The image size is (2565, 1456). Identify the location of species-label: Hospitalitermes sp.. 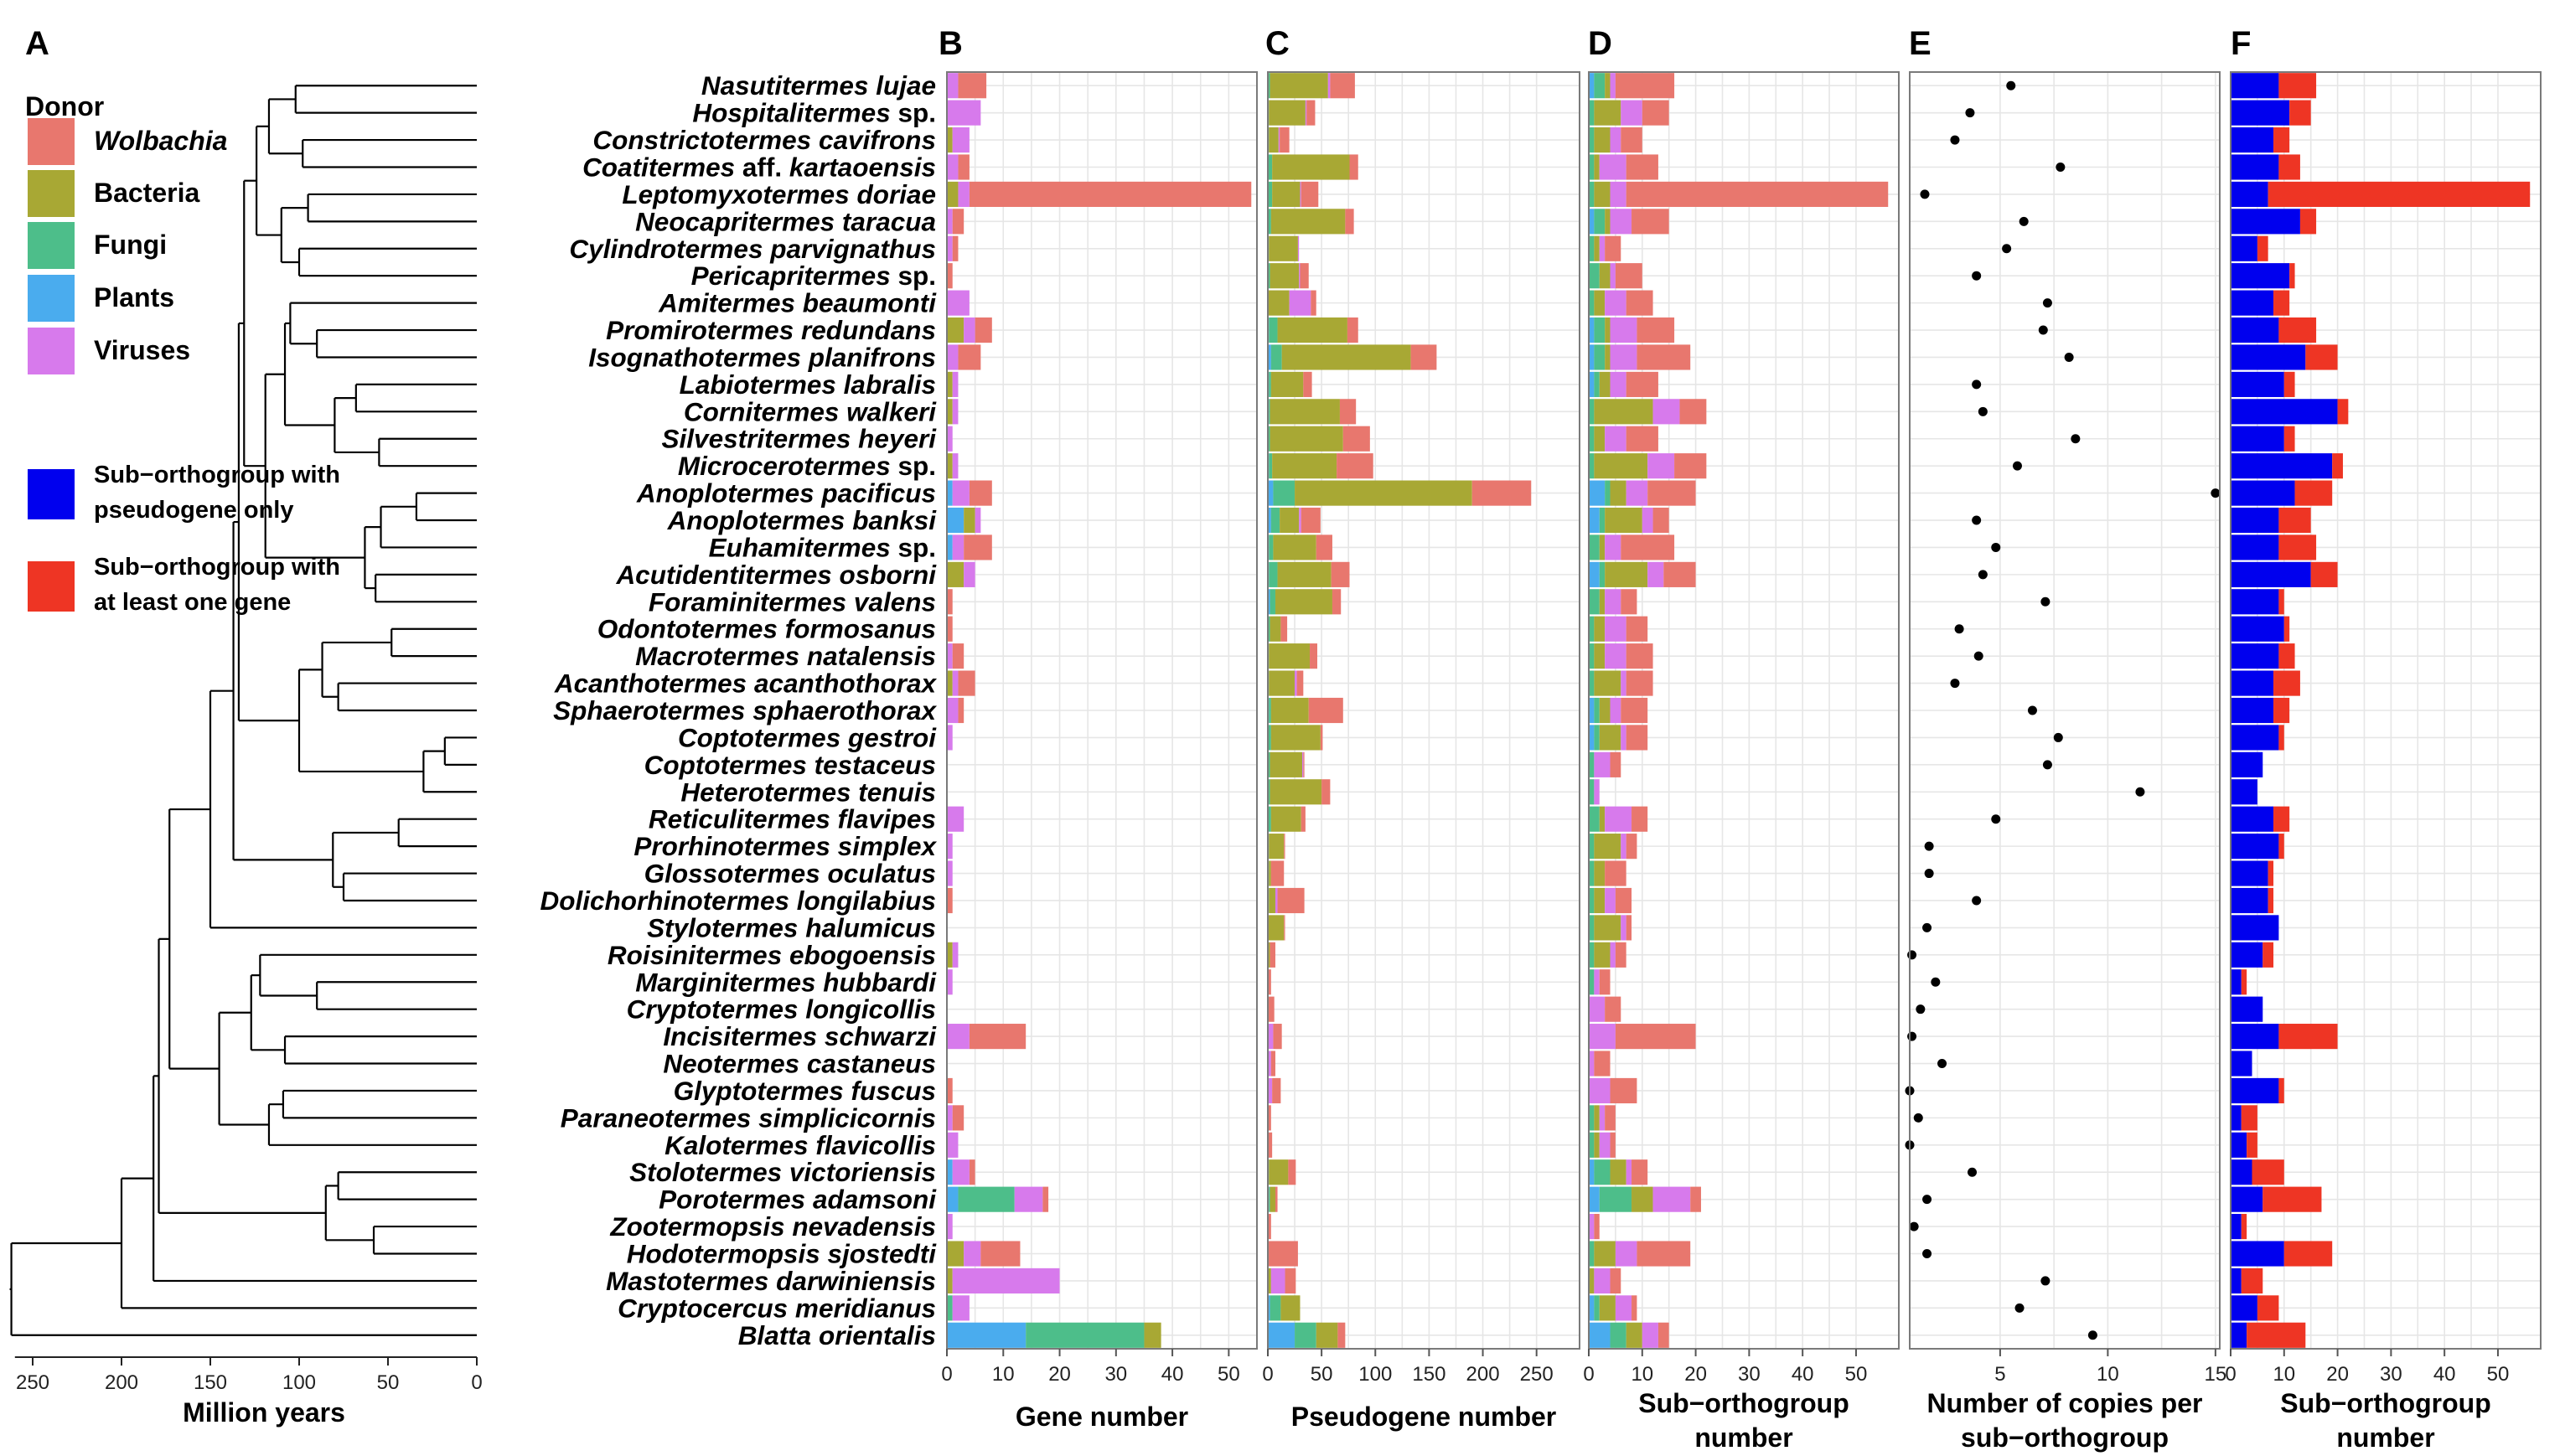
(814, 113).